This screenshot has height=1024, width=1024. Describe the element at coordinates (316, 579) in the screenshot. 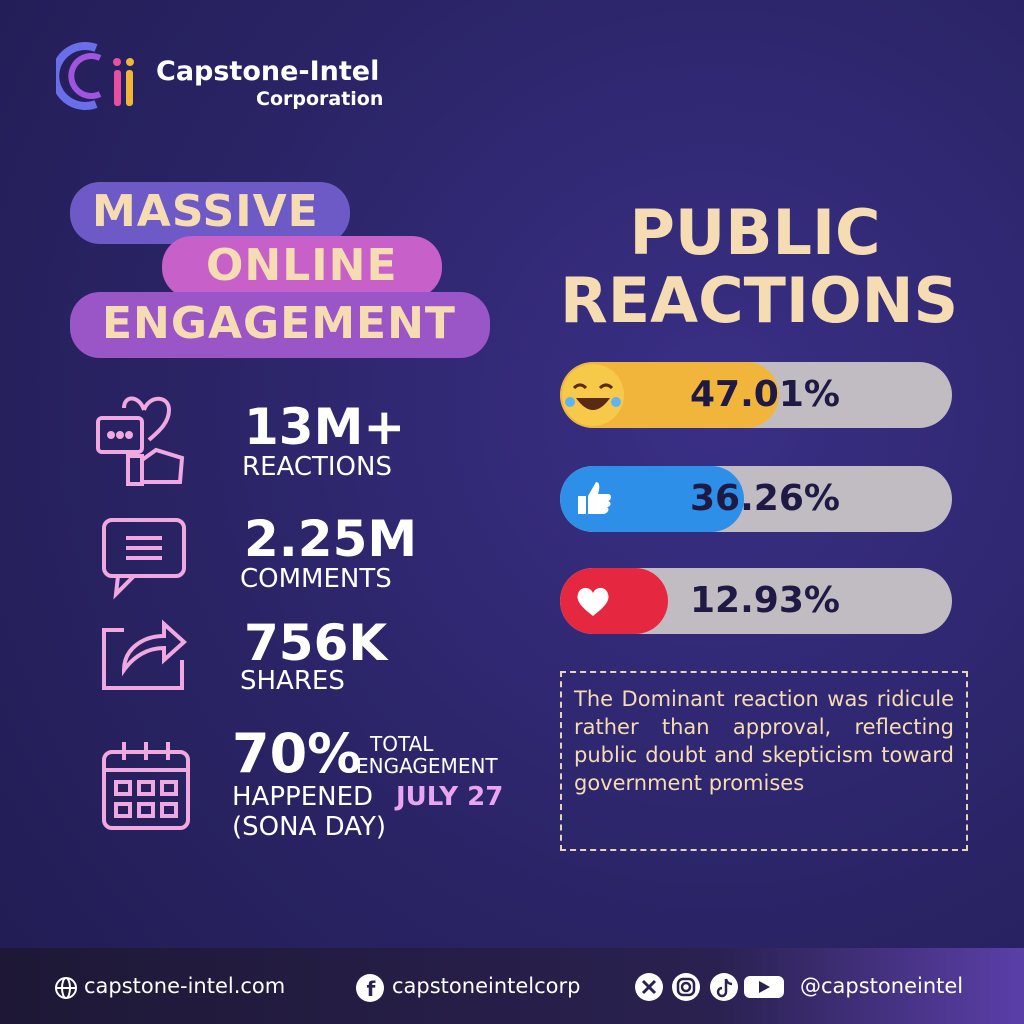

I see `stat-label: COMMENTS` at that location.